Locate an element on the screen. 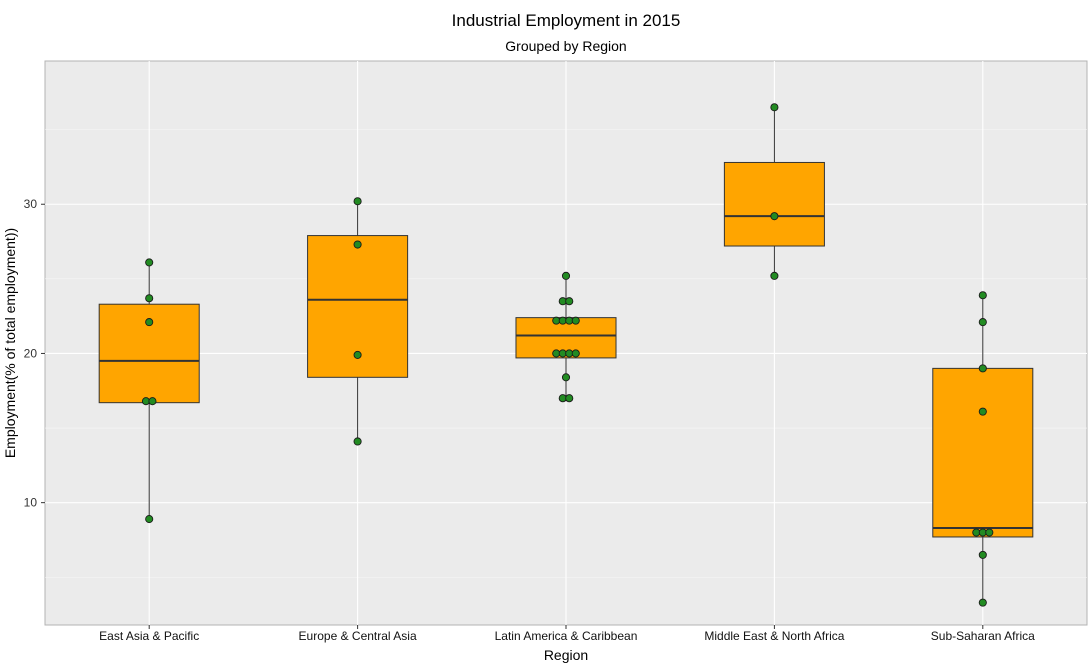  chart-subtitle: Grouped by Region is located at coordinates (566, 46).